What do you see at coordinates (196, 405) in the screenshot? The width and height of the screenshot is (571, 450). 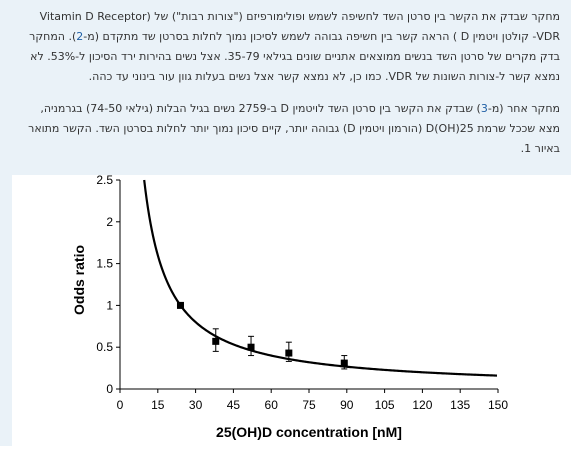 I see `x-tick-label: 30` at bounding box center [196, 405].